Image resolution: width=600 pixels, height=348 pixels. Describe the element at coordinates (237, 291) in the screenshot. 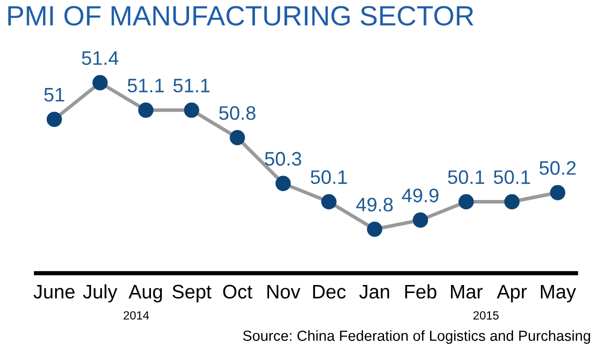

I see `x-tick-label: Oct` at that location.